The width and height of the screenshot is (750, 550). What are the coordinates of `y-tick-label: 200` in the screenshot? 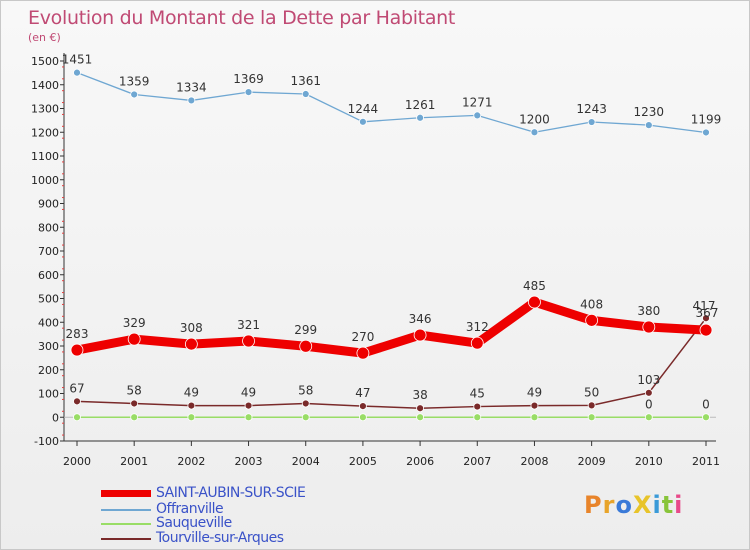 It's located at (48, 370).